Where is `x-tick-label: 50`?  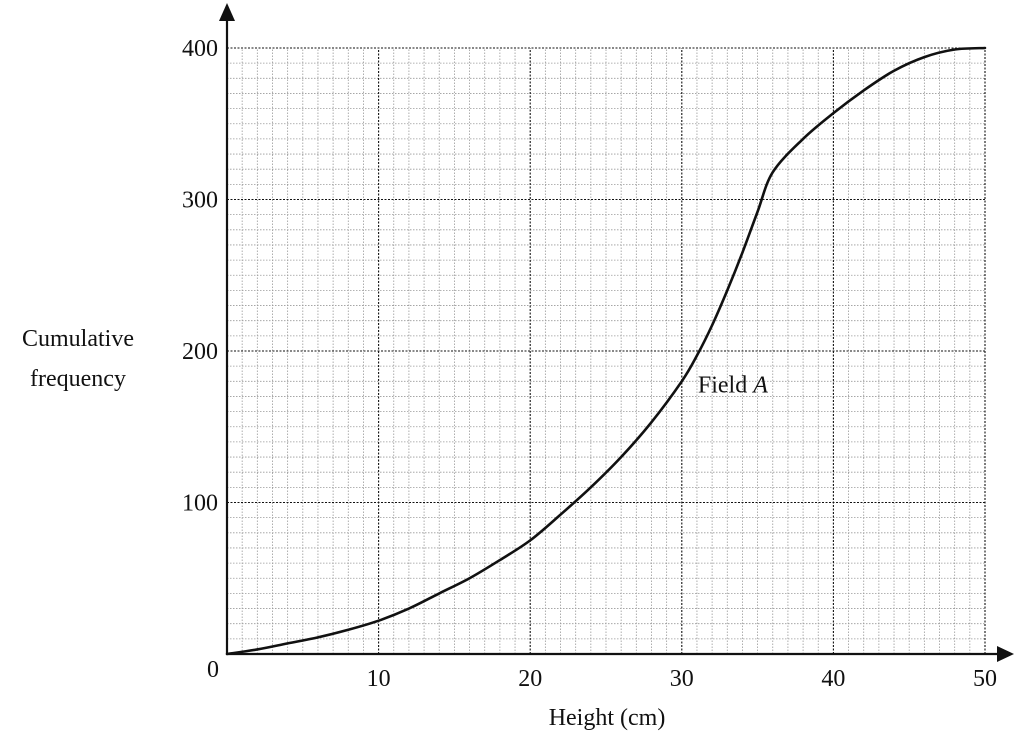
x-tick-label: 50 is located at coordinates (985, 679).